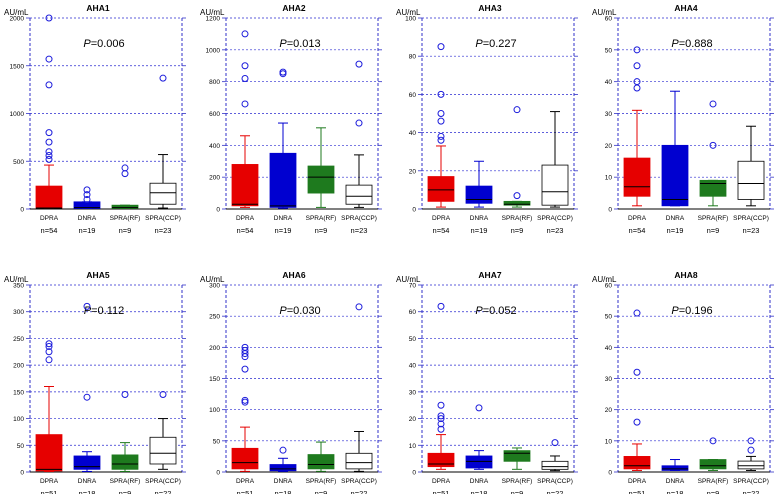  Describe the element at coordinates (691, 311) in the screenshot. I see `p-value-text: P=0.196` at that location.